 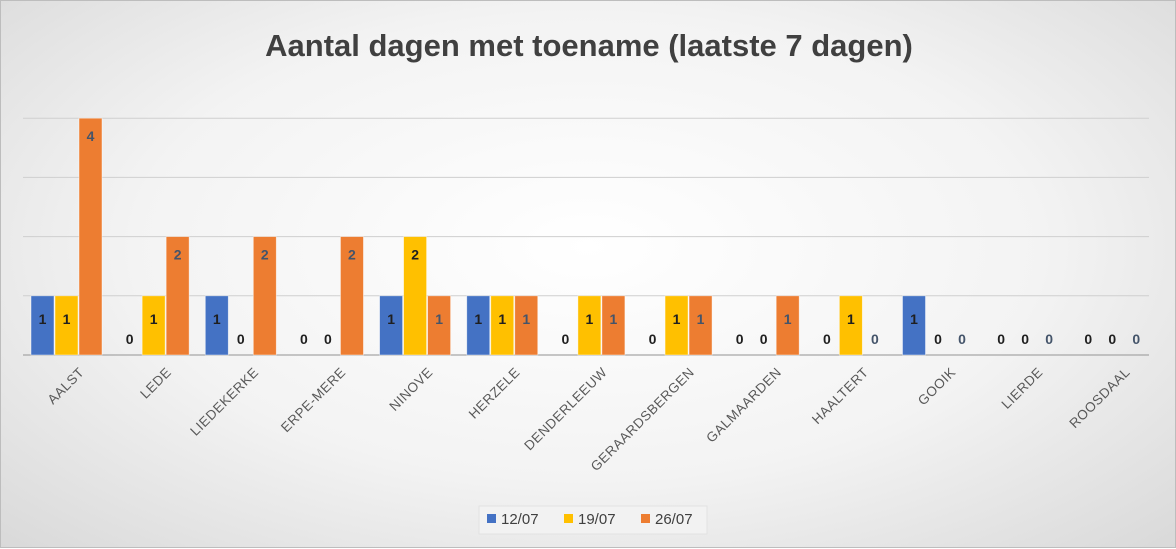 I want to click on legend-entry: 12/07, so click(x=520, y=519).